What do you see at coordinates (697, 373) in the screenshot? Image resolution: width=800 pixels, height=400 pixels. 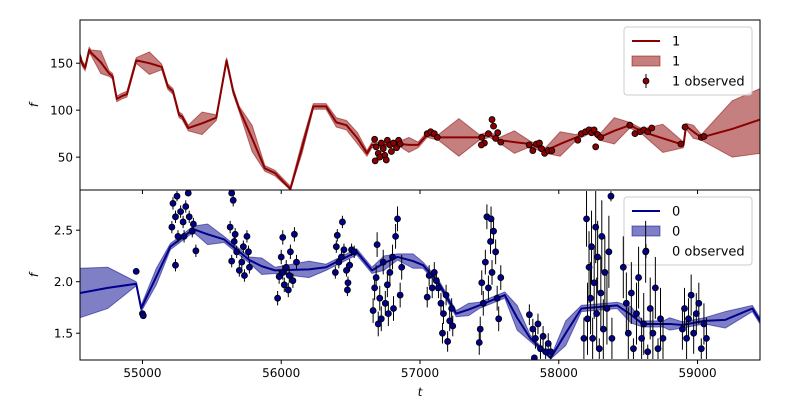 I see `x-tick-label: 59000` at bounding box center [697, 373].